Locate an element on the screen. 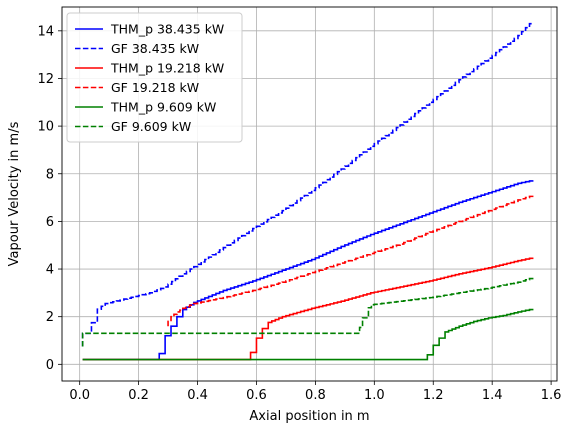  x-tick-label: 1.2 is located at coordinates (433, 395).